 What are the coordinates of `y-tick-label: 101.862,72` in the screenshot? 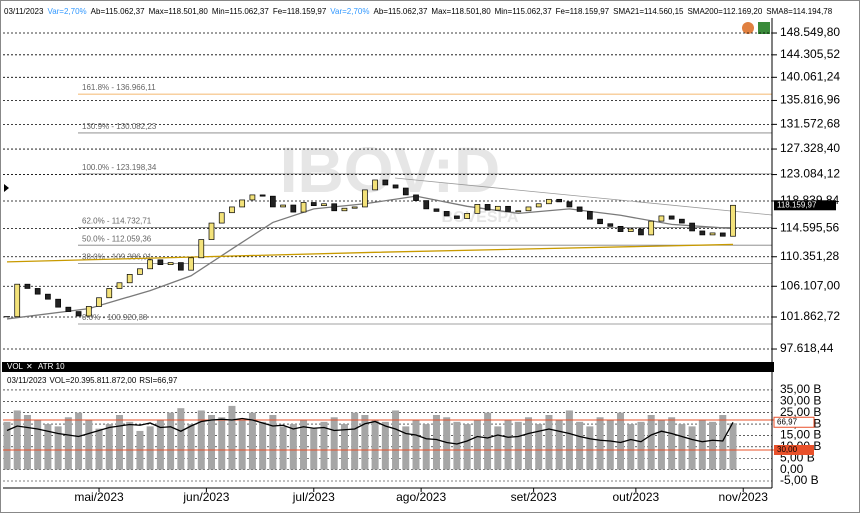 It's located at (810, 316).